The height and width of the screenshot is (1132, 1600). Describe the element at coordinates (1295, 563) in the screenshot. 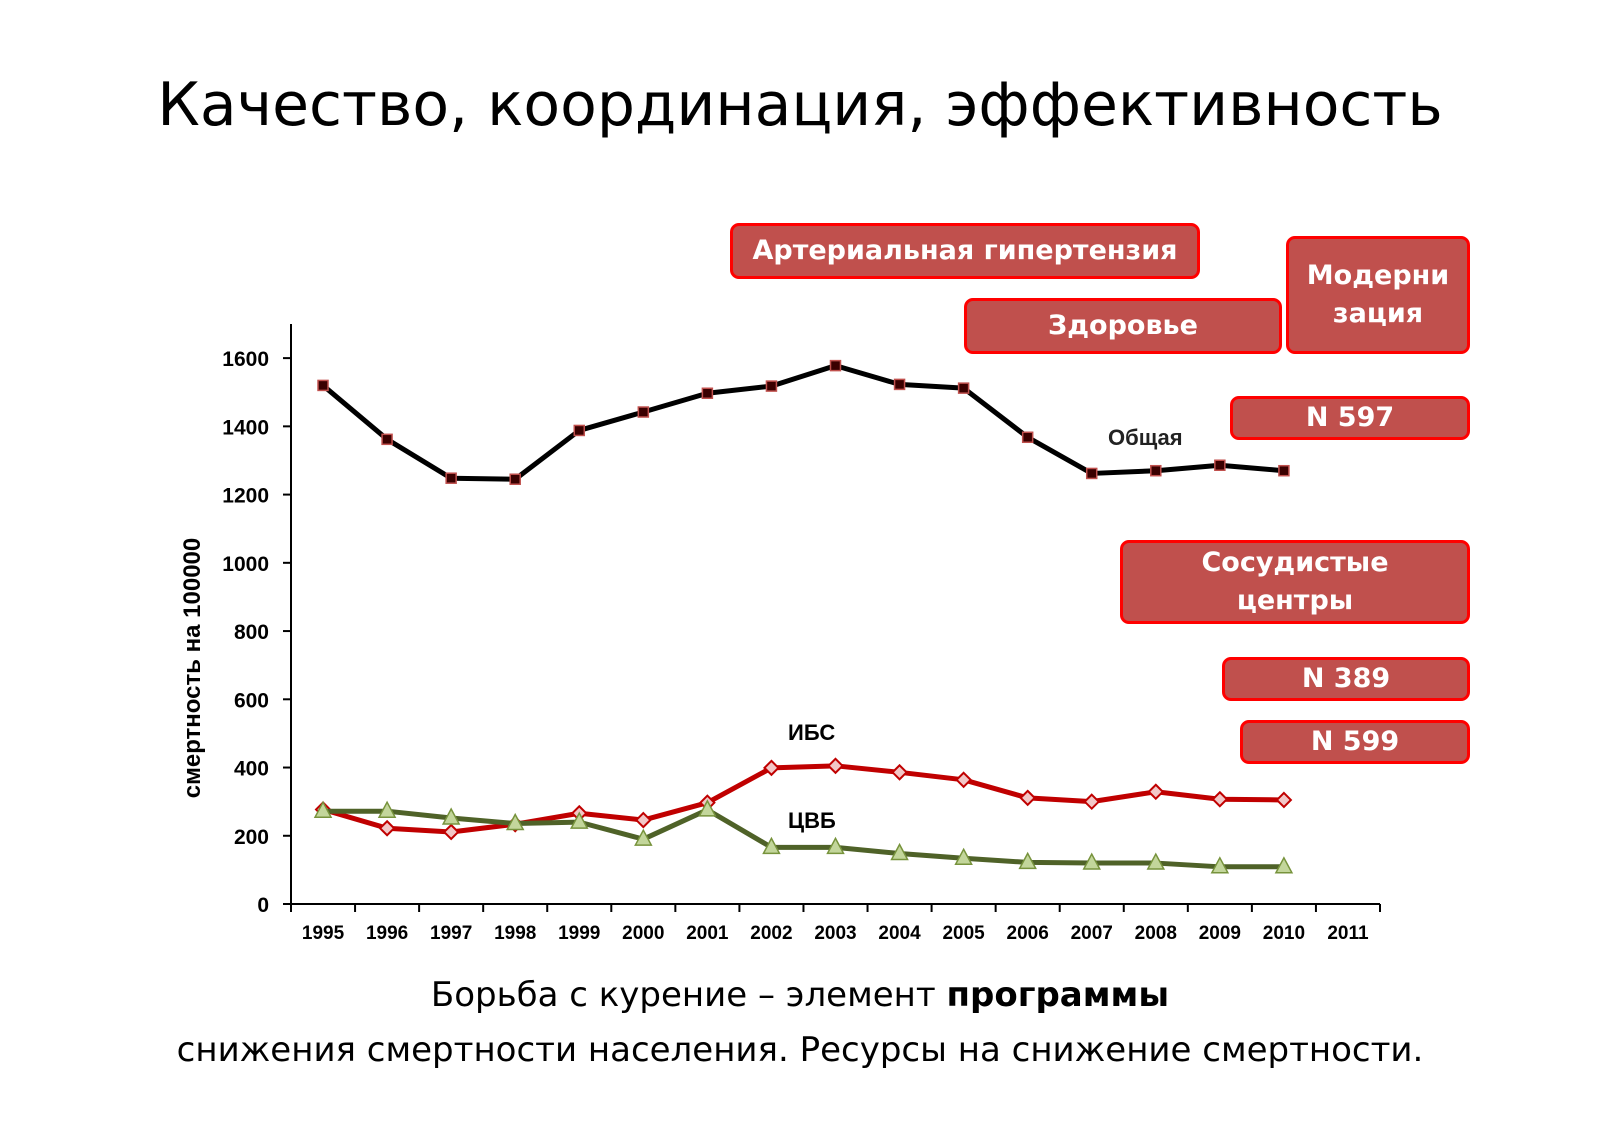

I see `tag-vascular-line1: Сосудистые` at that location.